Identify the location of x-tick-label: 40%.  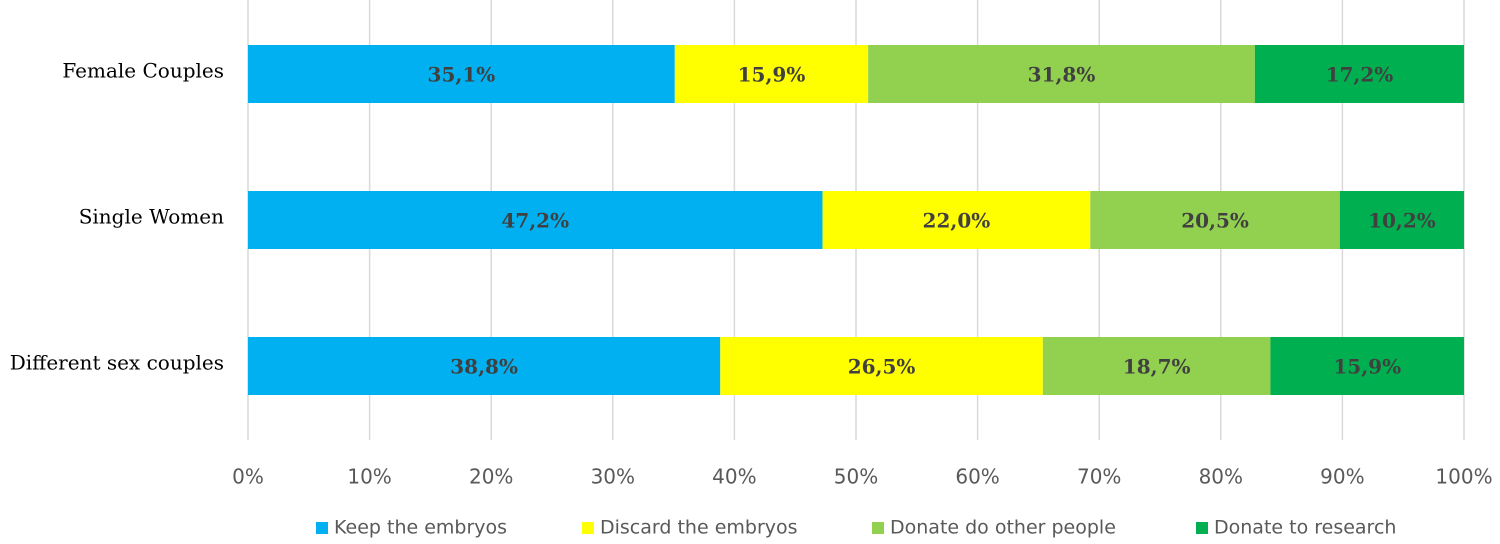
(734, 477).